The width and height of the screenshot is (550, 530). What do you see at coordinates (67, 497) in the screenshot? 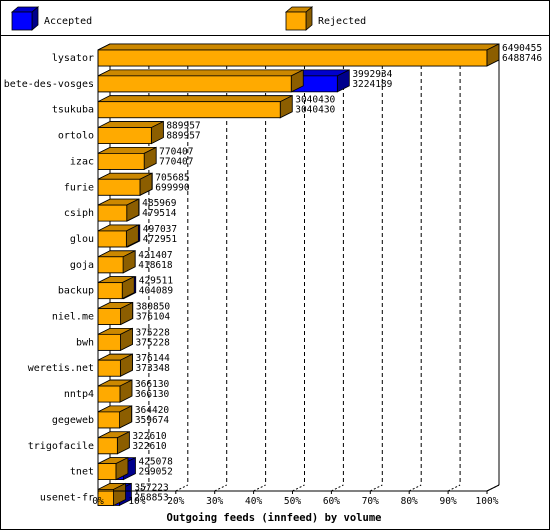
I see `category-label: usenet-fr` at bounding box center [67, 497].